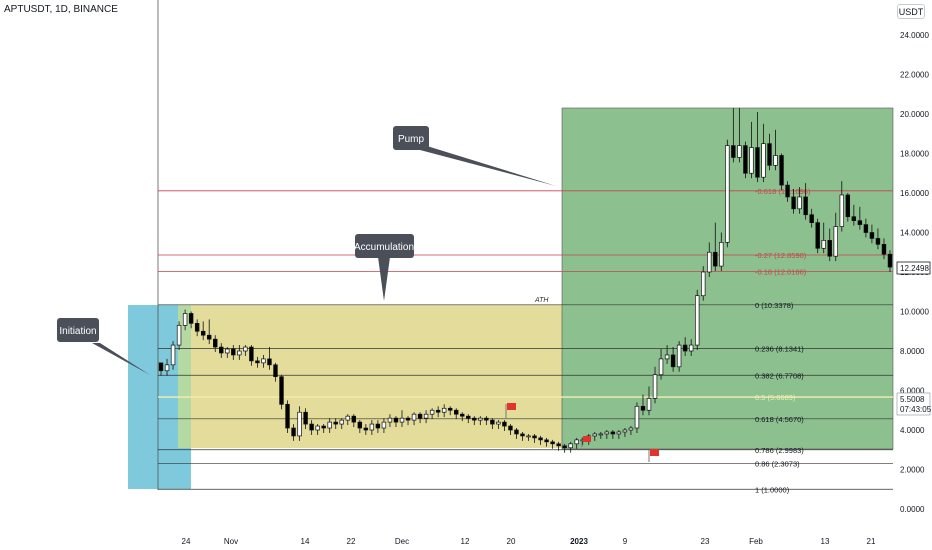 Image resolution: width=932 pixels, height=550 pixels. Describe the element at coordinates (579, 541) in the screenshot. I see `x-tick-label: 2023` at that location.